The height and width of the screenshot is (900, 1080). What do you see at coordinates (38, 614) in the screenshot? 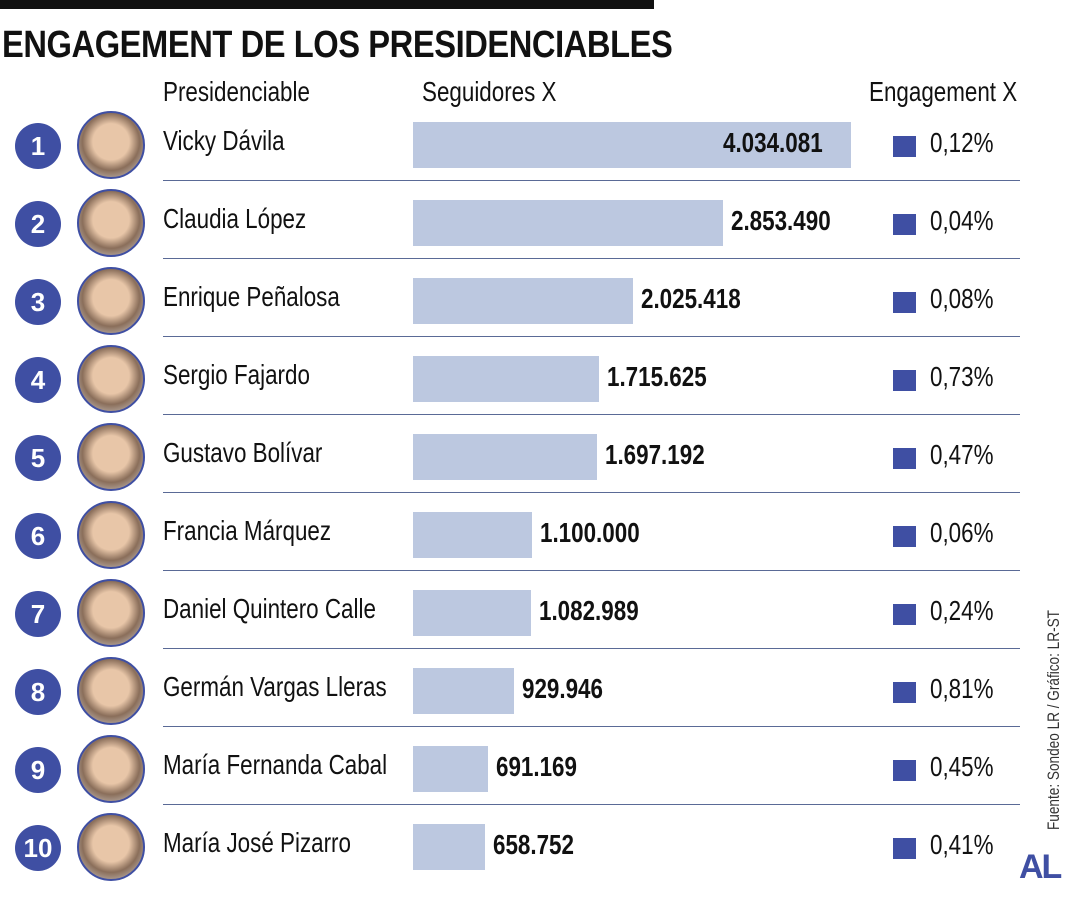
I see `rank-badge: 7` at bounding box center [38, 614].